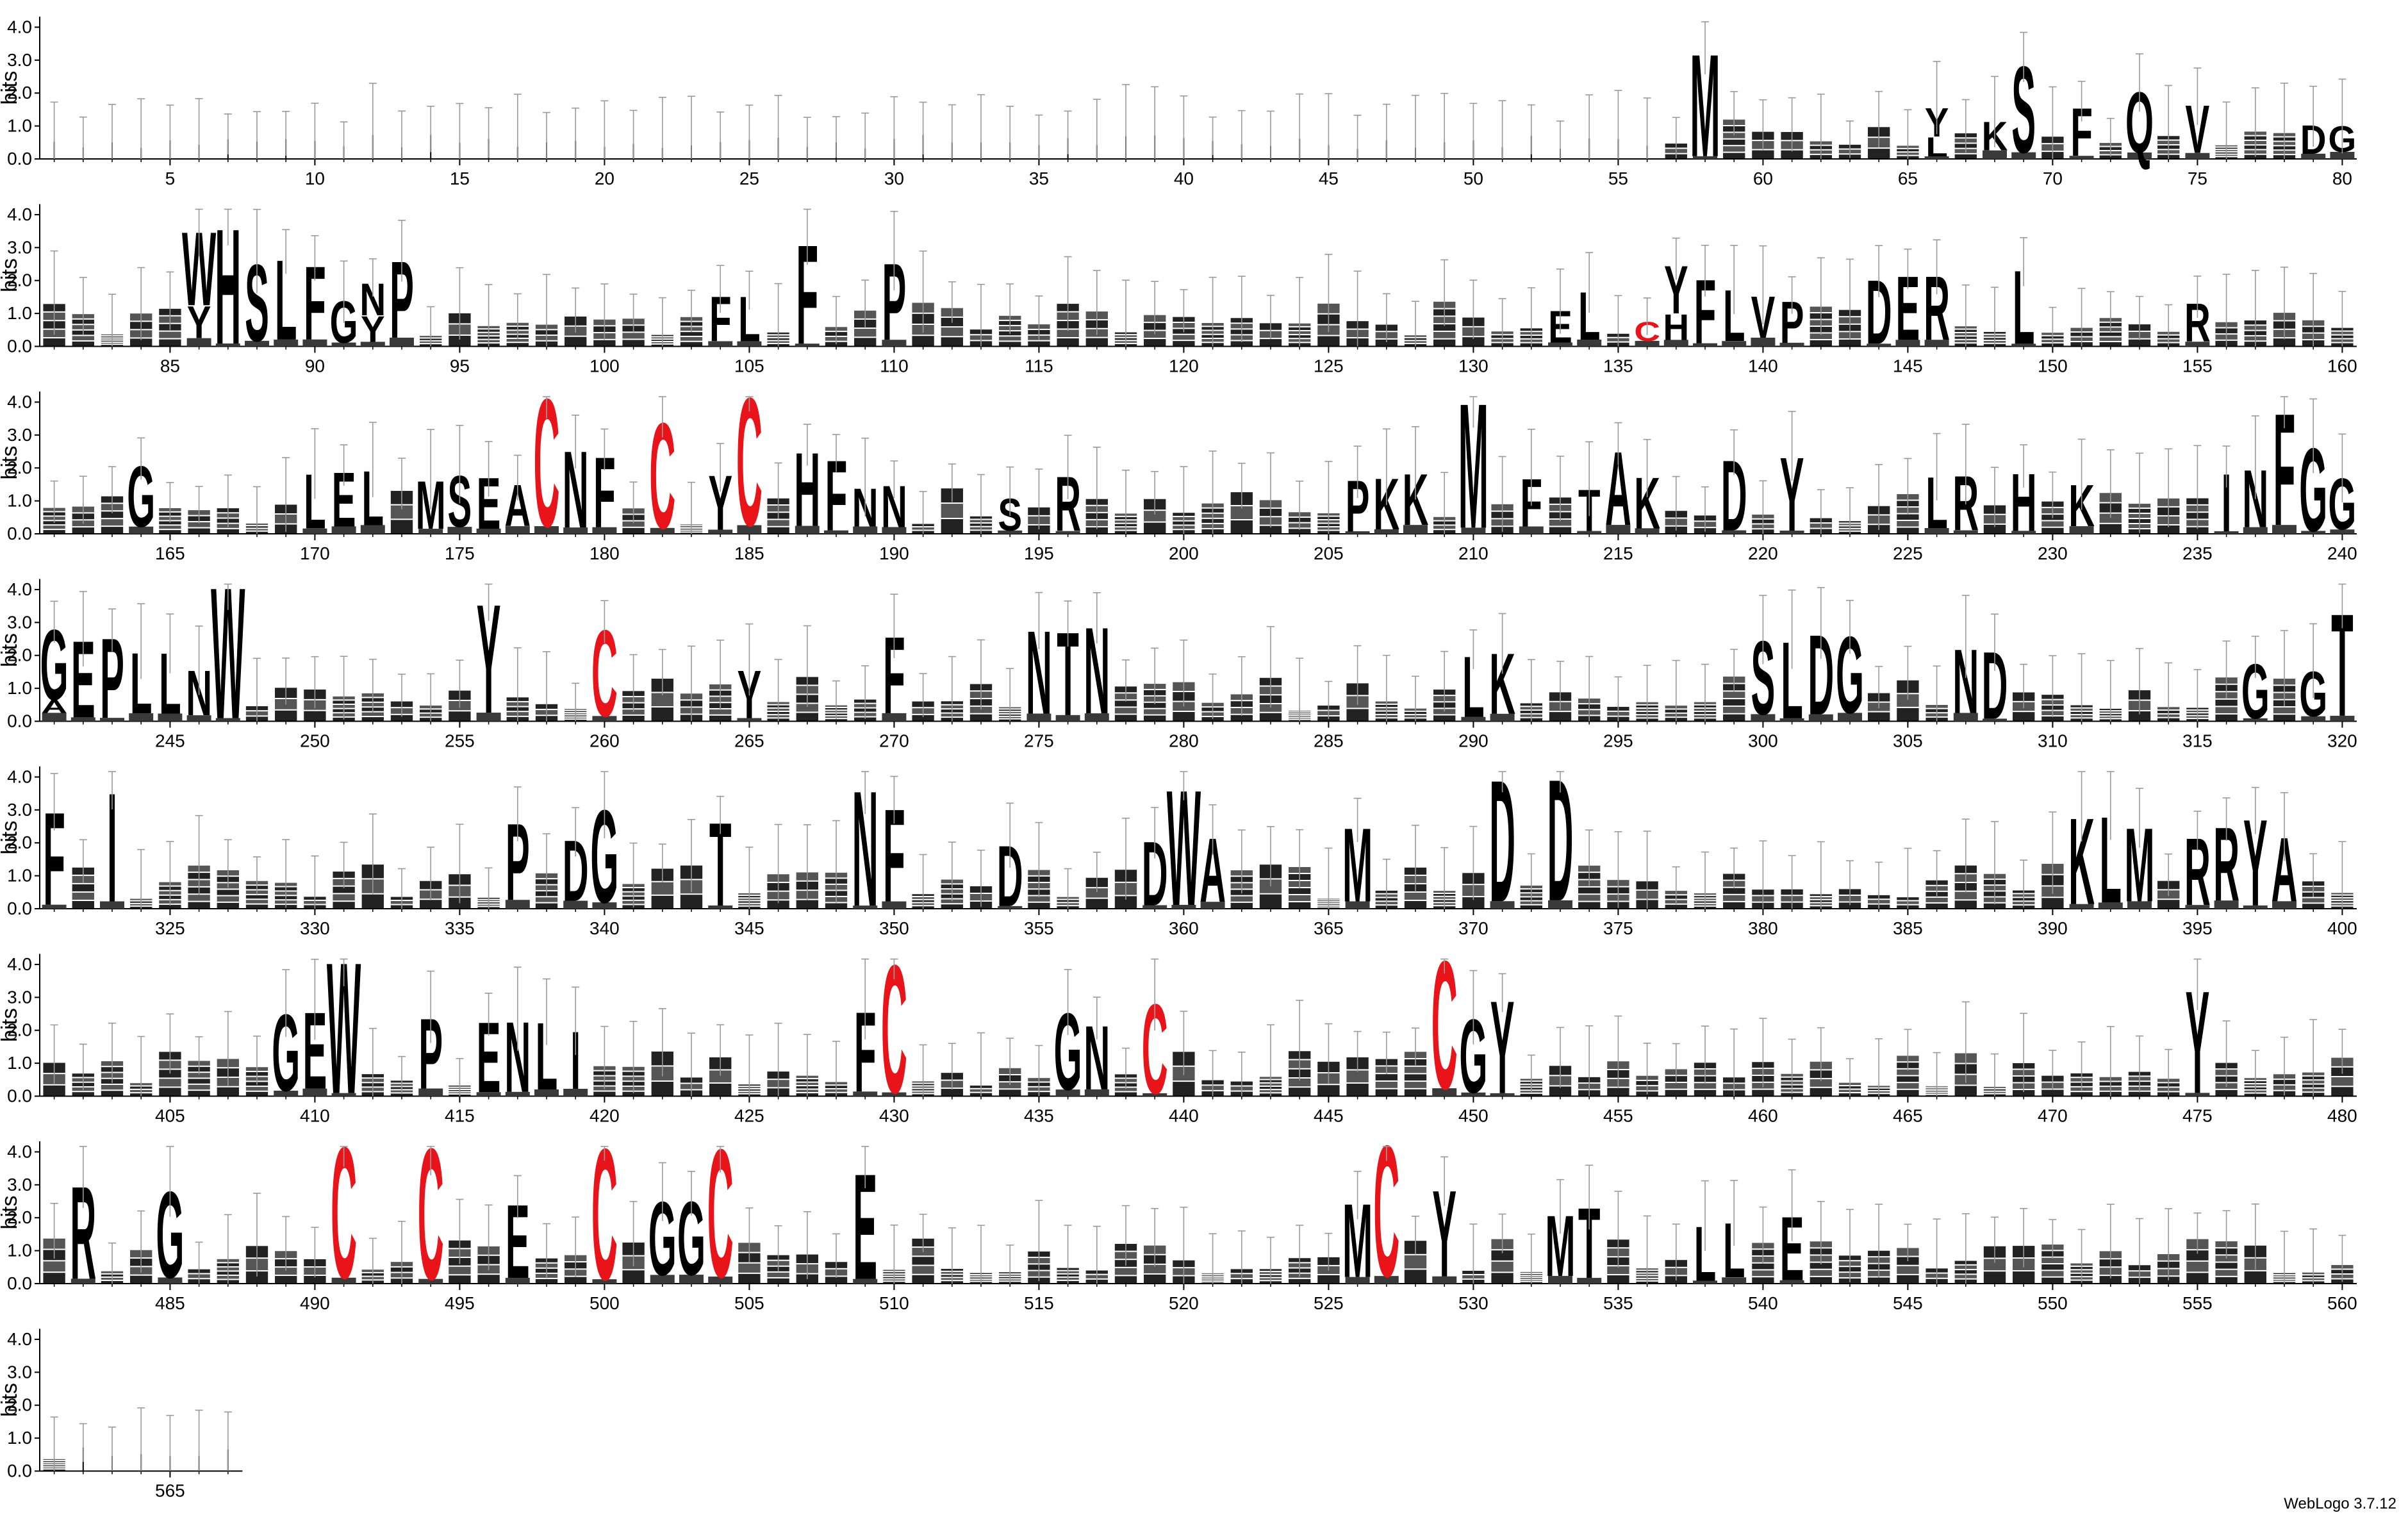  Describe the element at coordinates (1618, 366) in the screenshot. I see `x-tick-label: 135` at that location.